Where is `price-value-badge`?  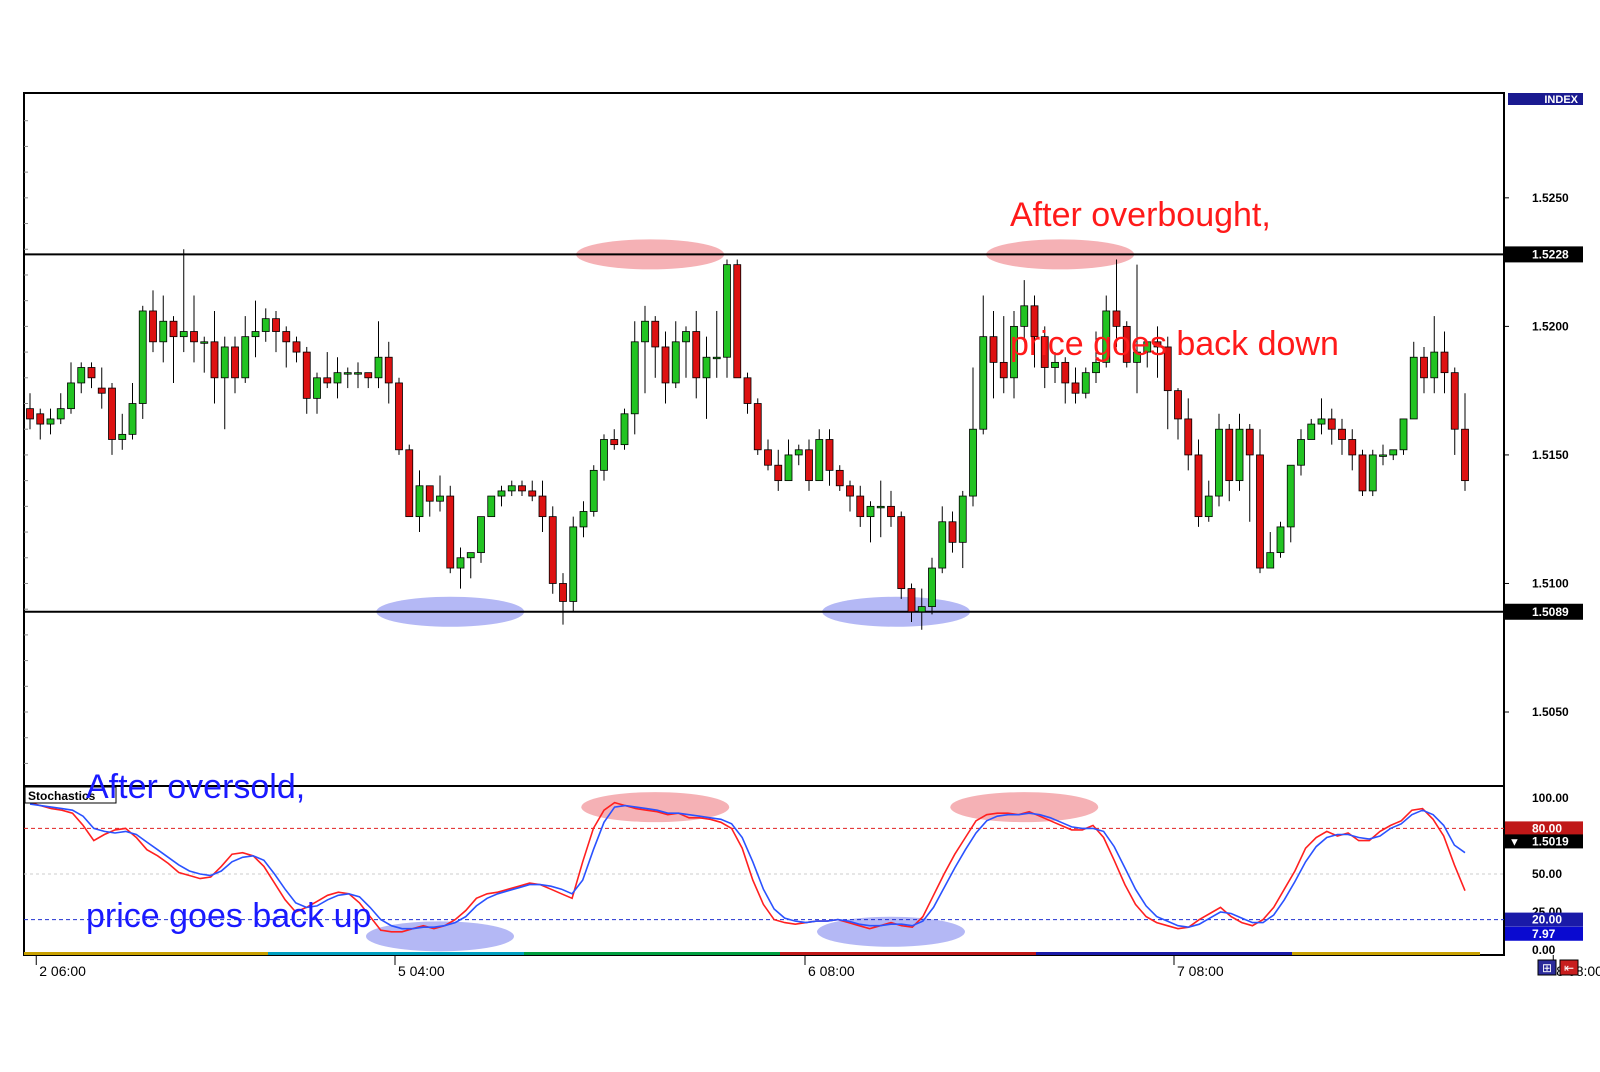 price-value-badge is located at coordinates (1544, 841).